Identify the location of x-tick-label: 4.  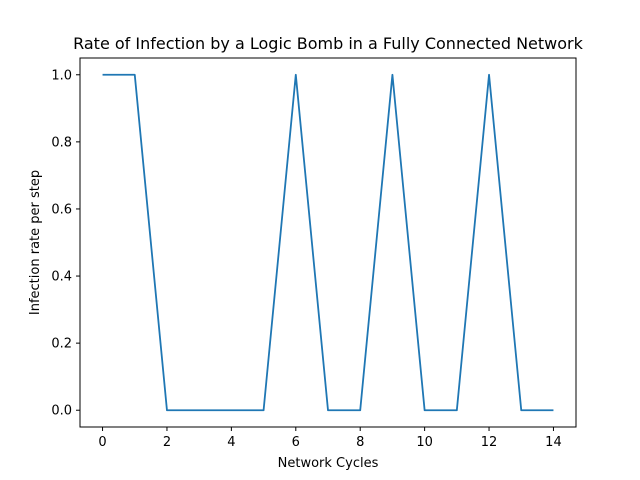
(231, 442).